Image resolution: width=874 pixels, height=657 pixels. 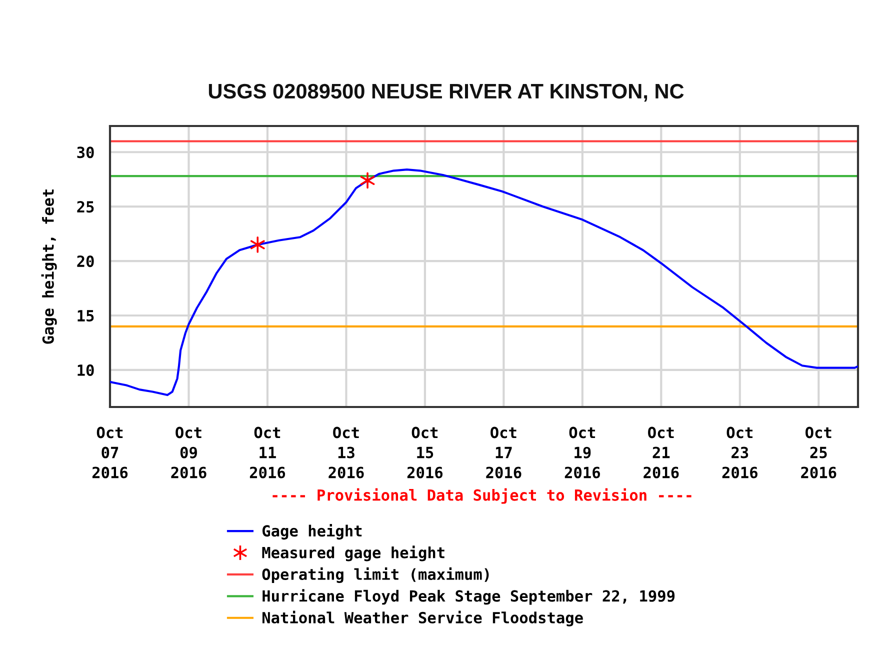 I want to click on y-tick-label: 15, so click(x=86, y=316).